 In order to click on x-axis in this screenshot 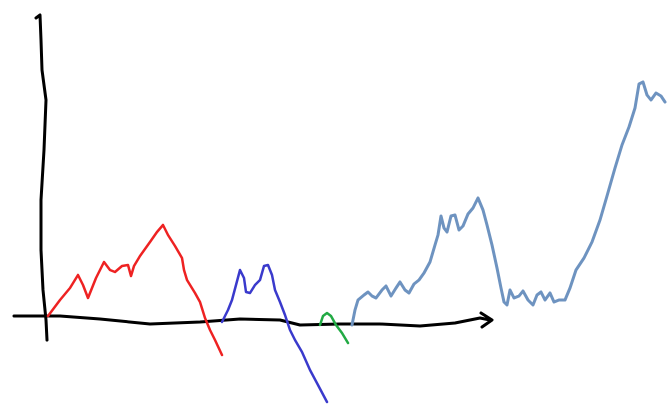, I will do `click(252, 321)`.